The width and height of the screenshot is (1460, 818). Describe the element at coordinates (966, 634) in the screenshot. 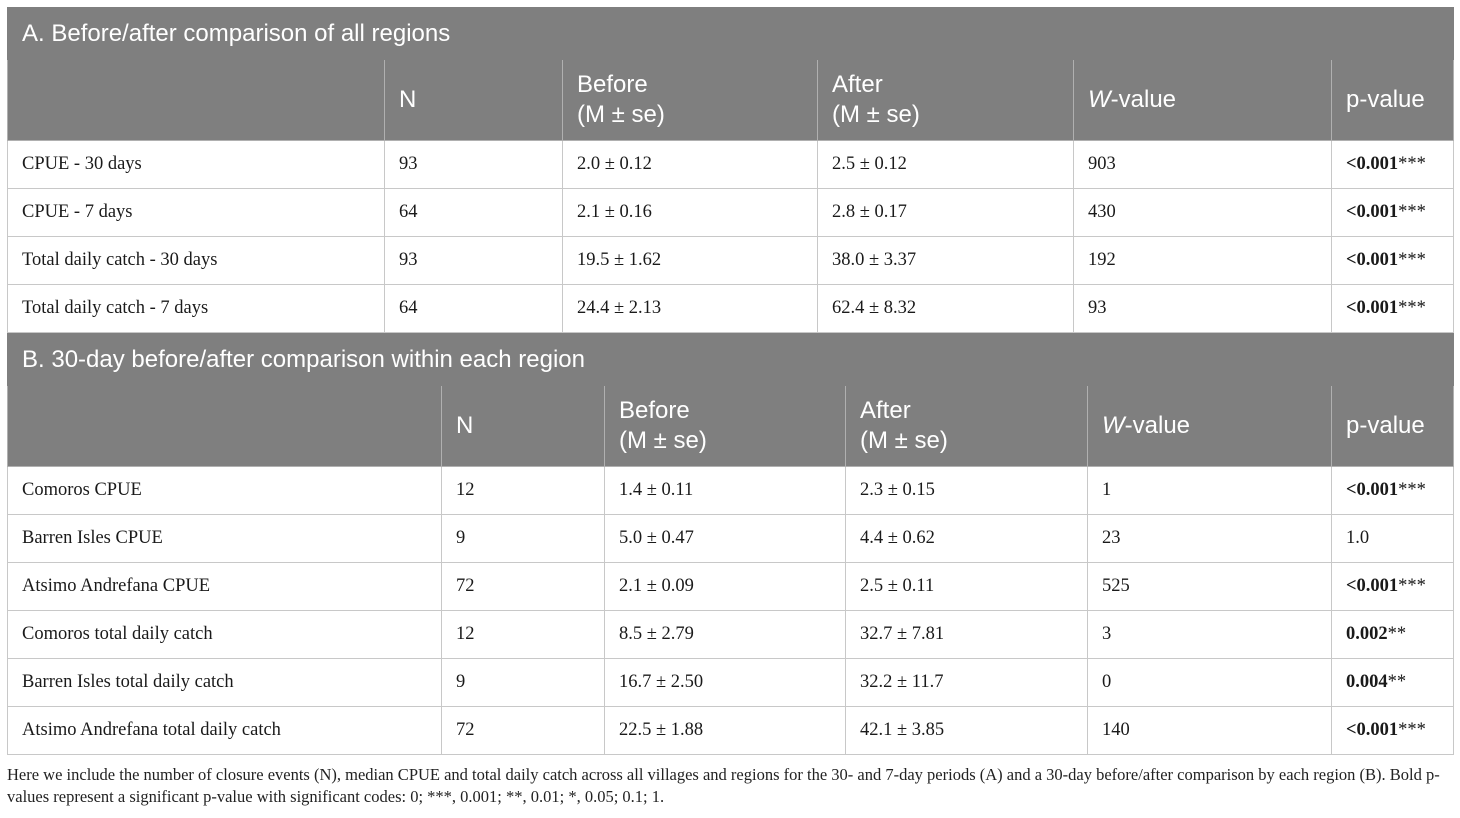

I see `row-after: 32.7 ± 7.81` at that location.